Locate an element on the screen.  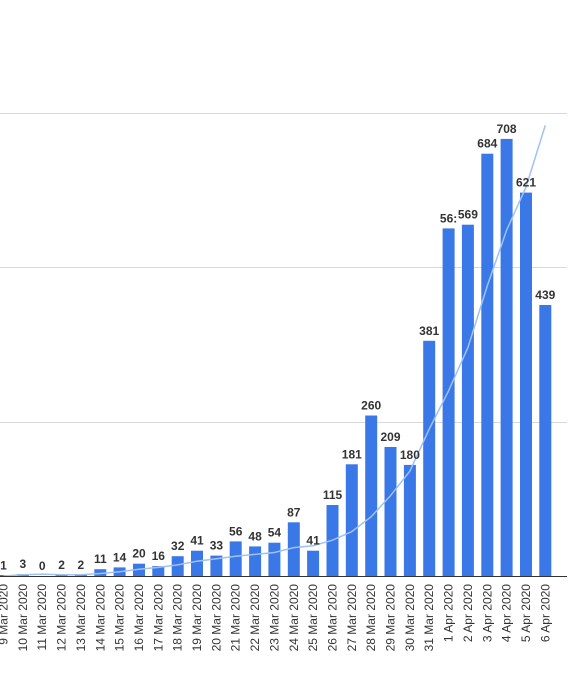
x-tick-label-27: 5 Apr 2020 is located at coordinates (526, 613).